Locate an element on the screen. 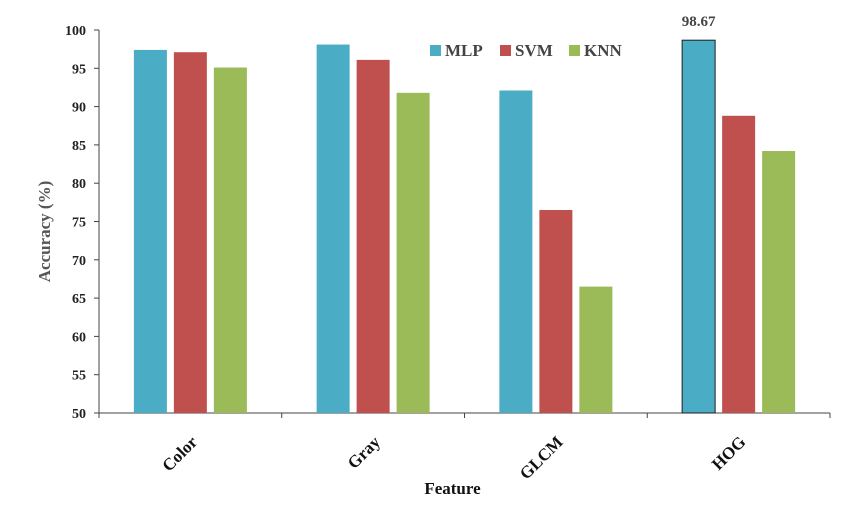 The height and width of the screenshot is (512, 854). y-tick-label: 100 is located at coordinates (75, 31).